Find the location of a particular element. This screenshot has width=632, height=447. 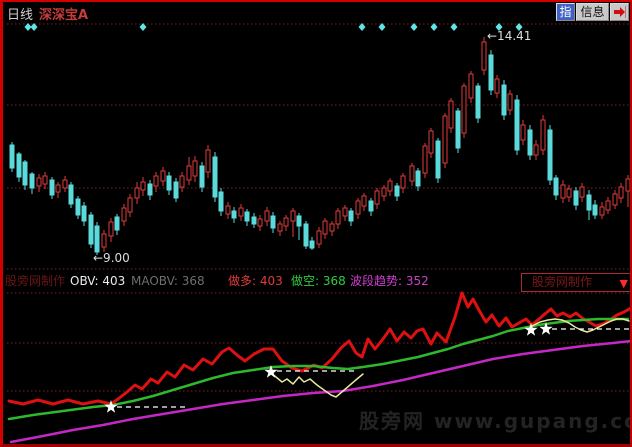

indicator-dropdown: 股旁网制作 ▼ is located at coordinates (575, 282).